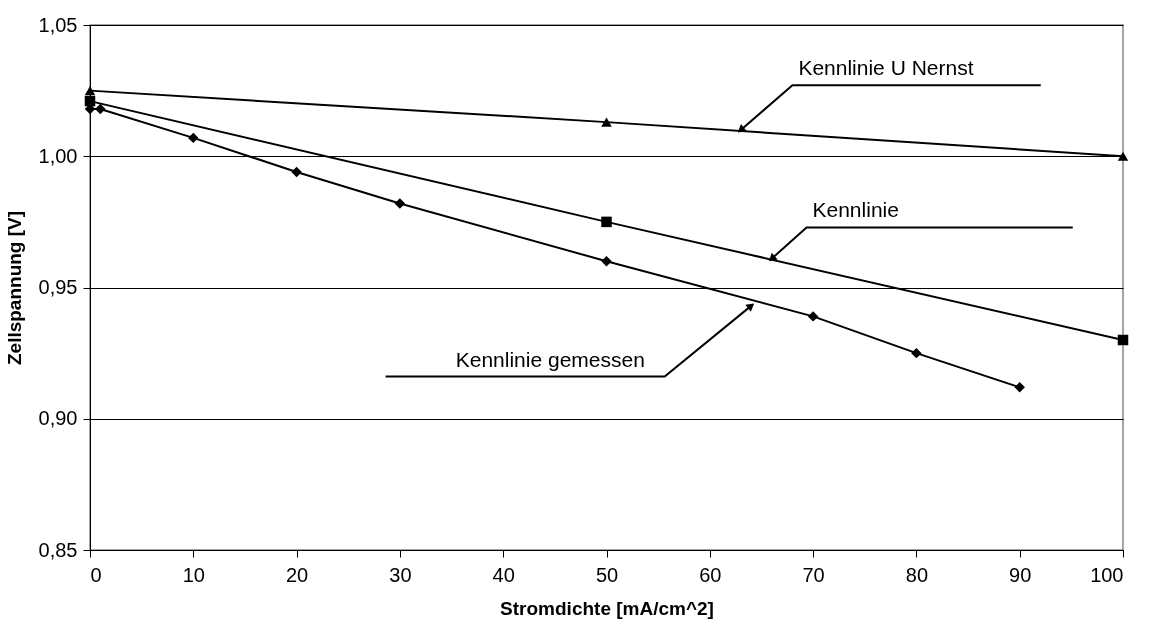 The height and width of the screenshot is (623, 1154). I want to click on x-tick-label: 80, so click(917, 574).